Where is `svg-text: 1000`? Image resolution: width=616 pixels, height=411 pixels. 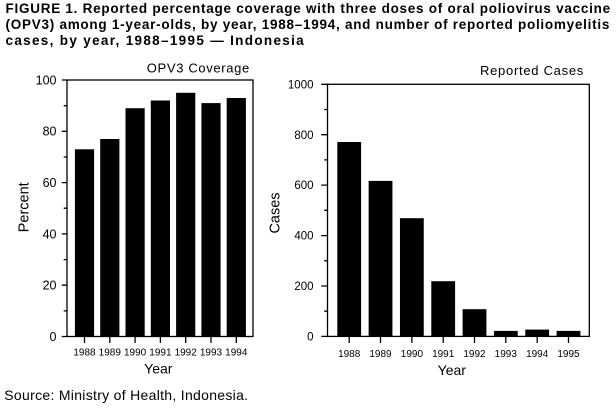 svg-text: 1000 is located at coordinates (301, 85).